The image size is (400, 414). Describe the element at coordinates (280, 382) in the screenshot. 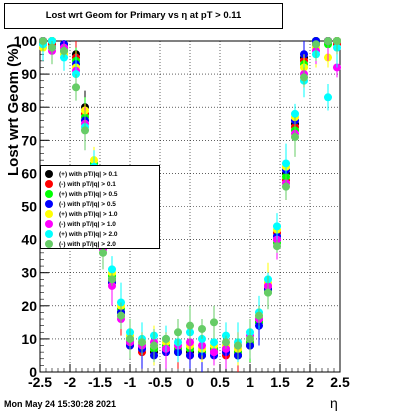

I see `x-tick-label: 1.5` at that location.